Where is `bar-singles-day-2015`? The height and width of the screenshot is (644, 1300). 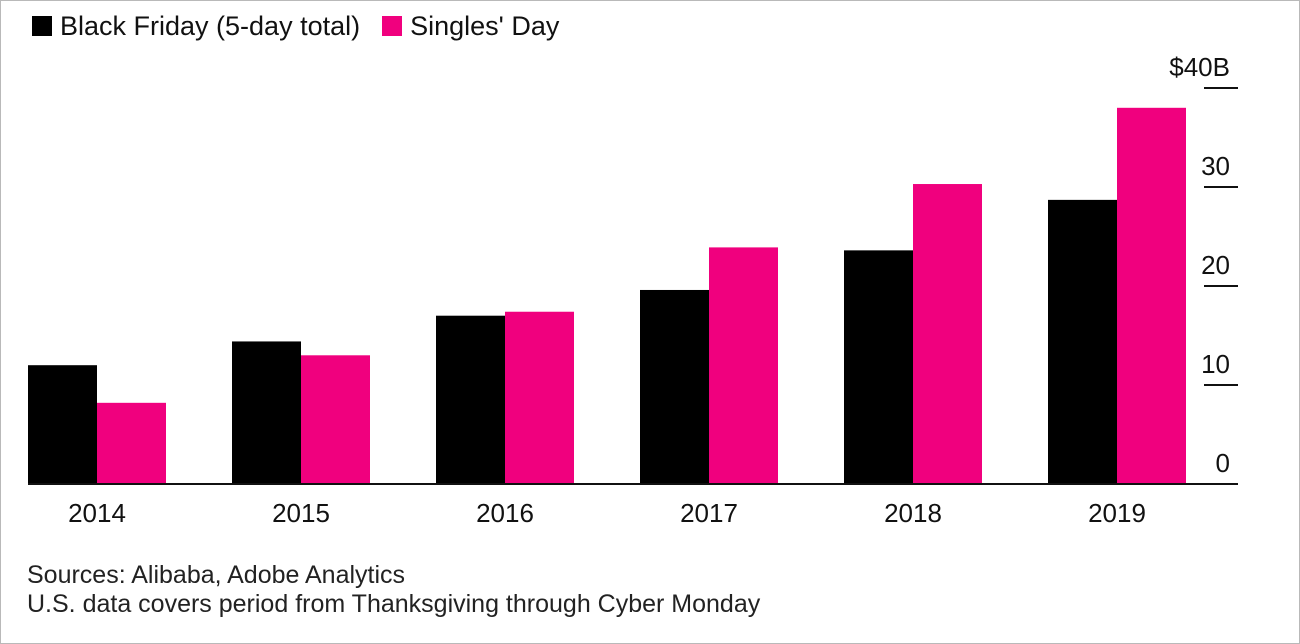
bar-singles-day-2015 is located at coordinates (335, 419).